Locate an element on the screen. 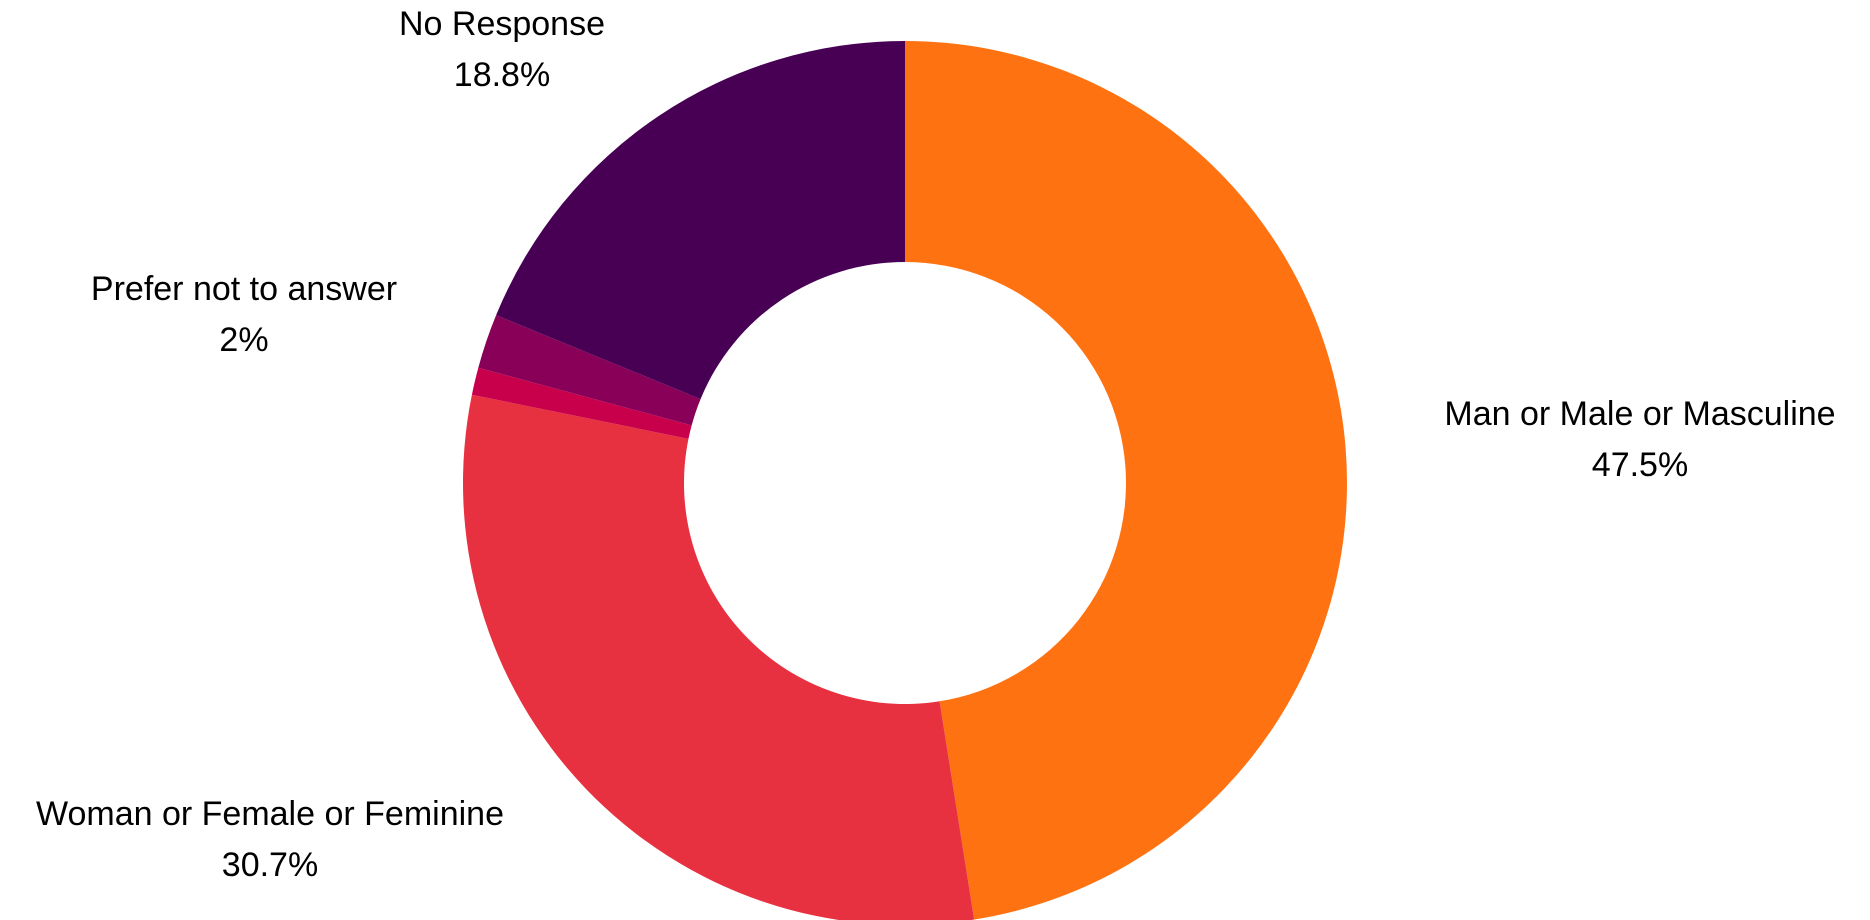  slice-value-label-4: 2% is located at coordinates (243, 340).